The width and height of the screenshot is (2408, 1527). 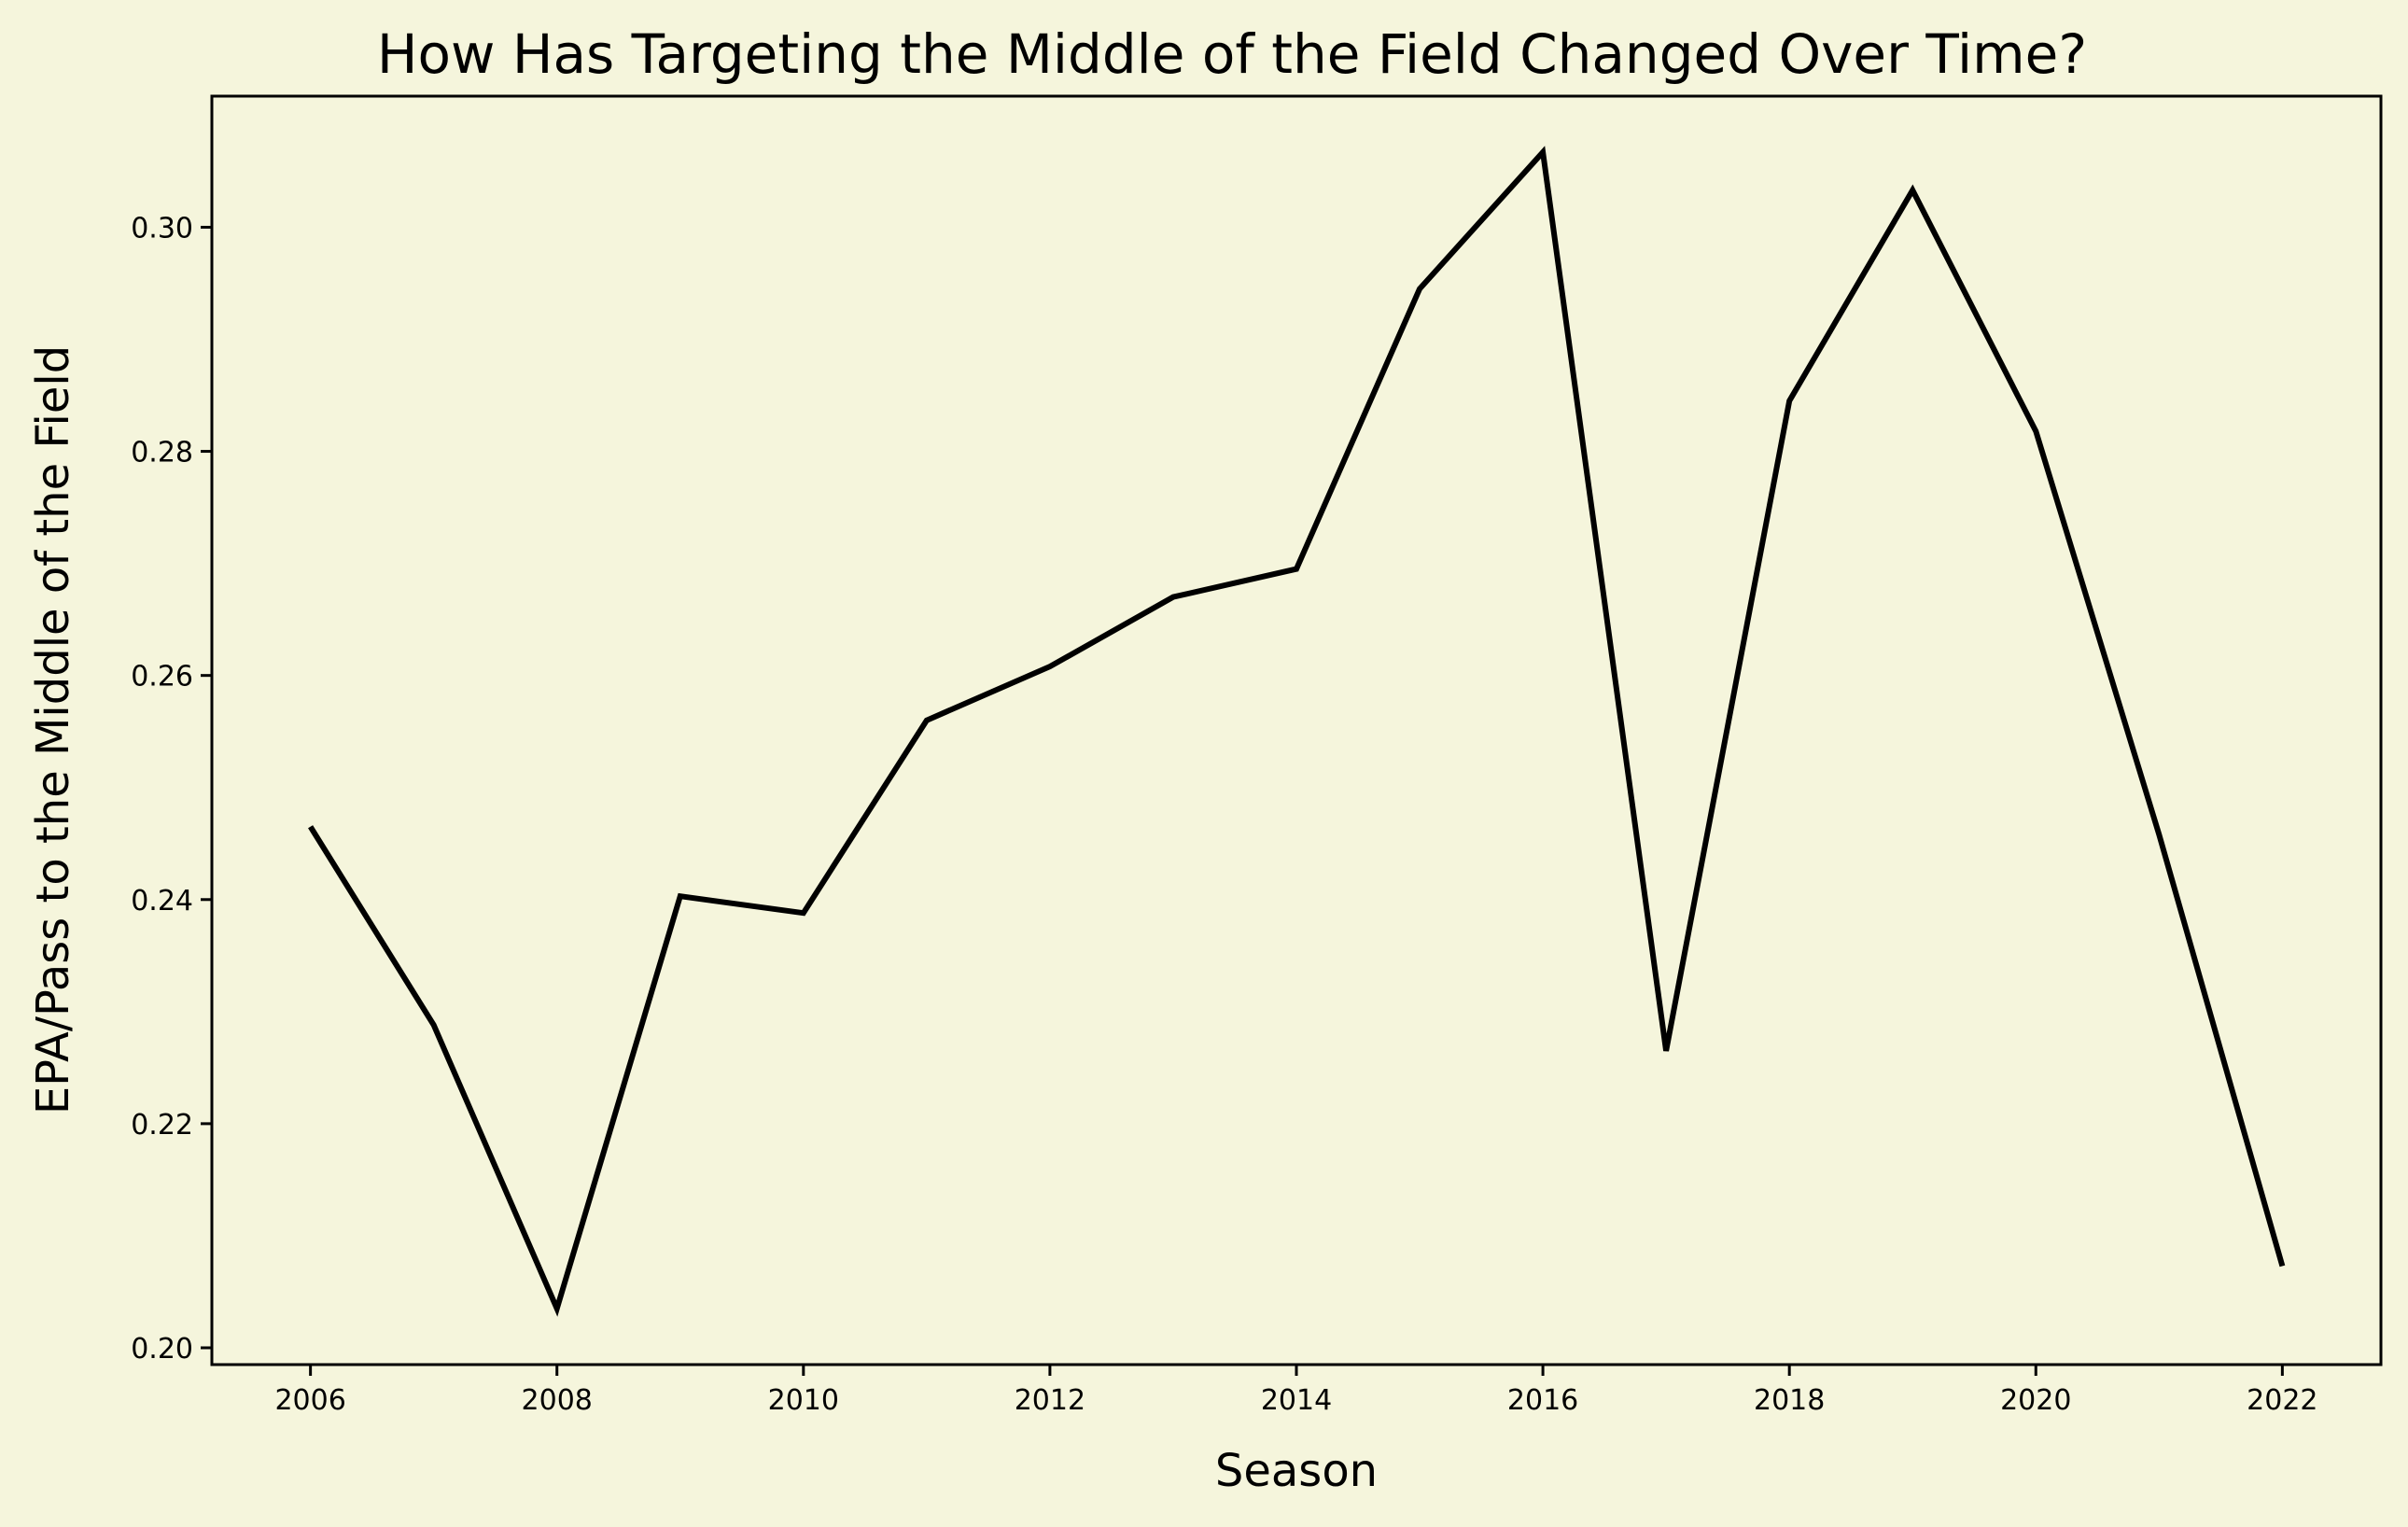 What do you see at coordinates (1296, 1471) in the screenshot?
I see `x-axis-label: Season` at bounding box center [1296, 1471].